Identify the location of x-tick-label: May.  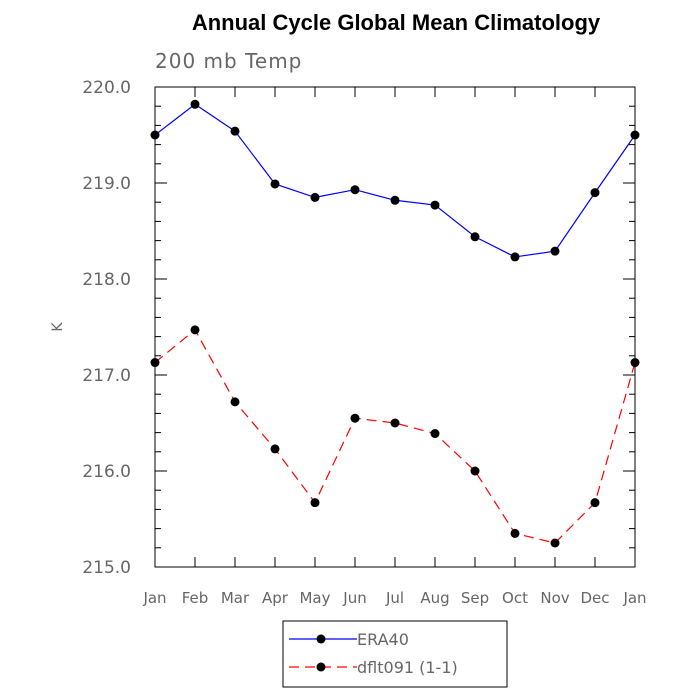
(314, 598).